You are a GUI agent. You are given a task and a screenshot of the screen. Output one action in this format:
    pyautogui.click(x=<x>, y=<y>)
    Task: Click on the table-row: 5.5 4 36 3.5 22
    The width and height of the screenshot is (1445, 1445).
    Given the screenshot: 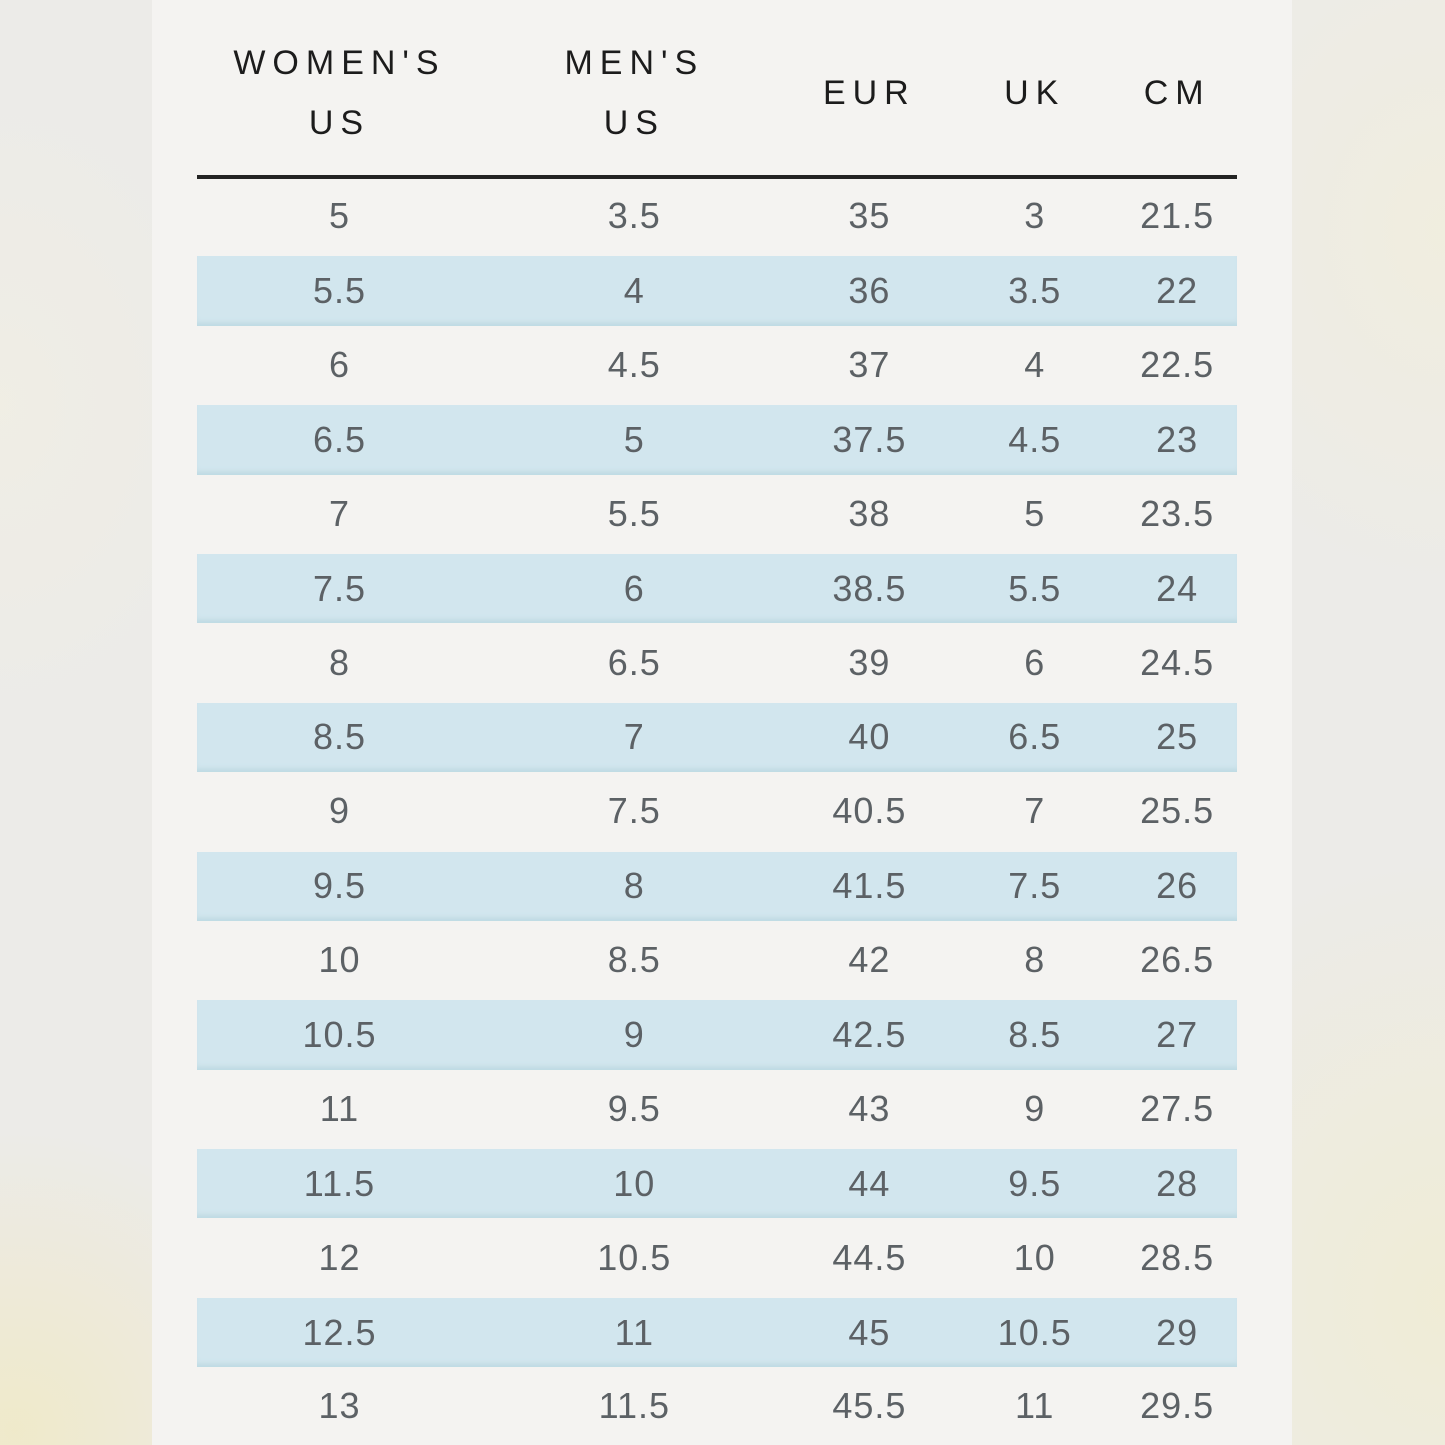 What is the action you would take?
    pyautogui.click(x=717, y=290)
    